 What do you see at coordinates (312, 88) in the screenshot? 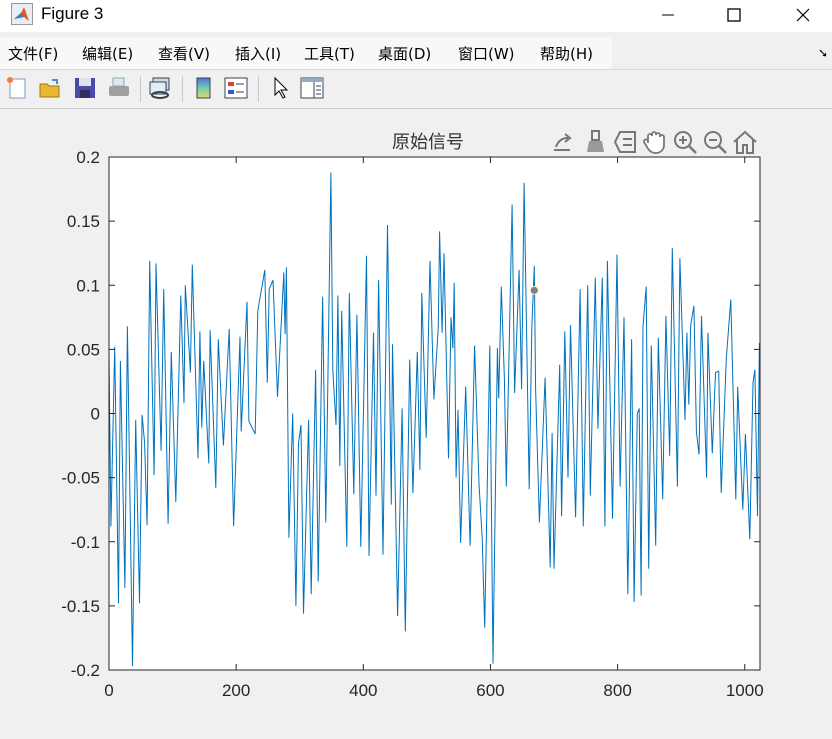
I see `property-inspector-icon` at bounding box center [312, 88].